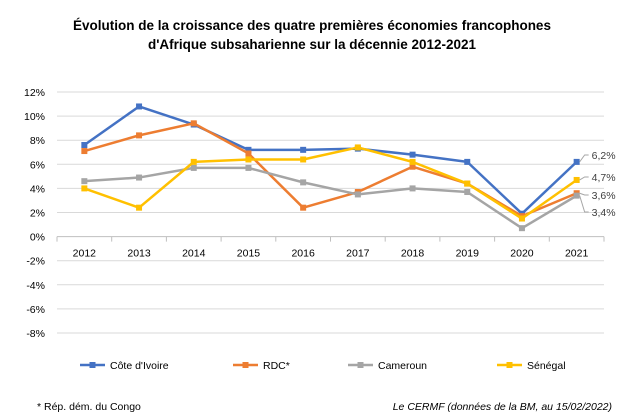  What do you see at coordinates (34, 93) in the screenshot?
I see `y-tick-label: 12%` at bounding box center [34, 93].